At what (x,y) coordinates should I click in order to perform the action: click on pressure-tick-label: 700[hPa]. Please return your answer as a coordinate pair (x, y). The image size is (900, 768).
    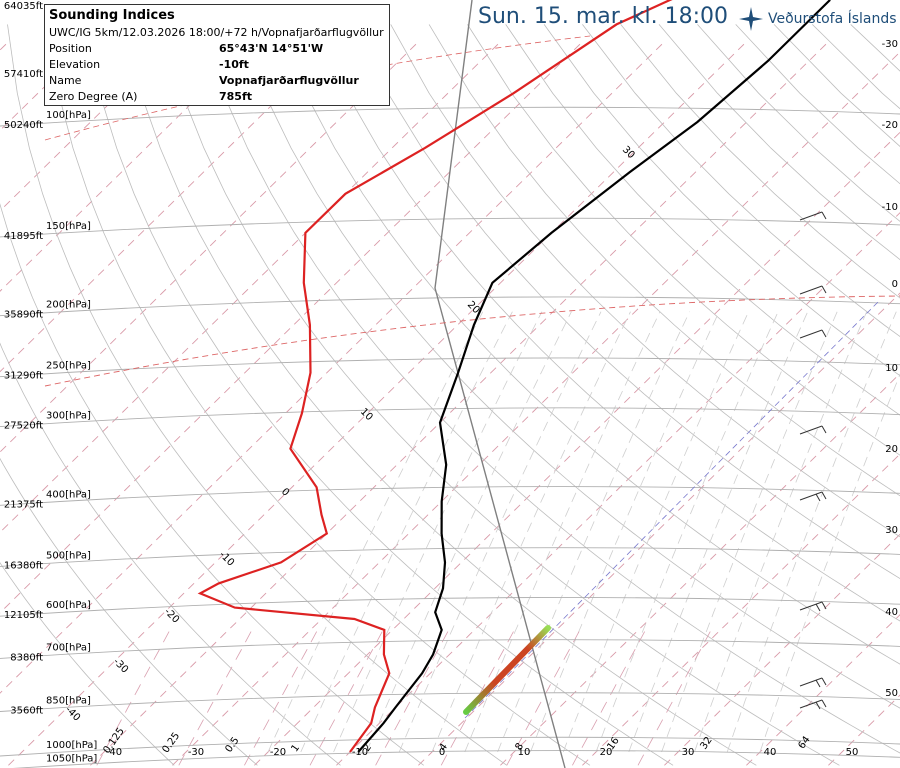
    Looking at the image, I should click on (68, 647).